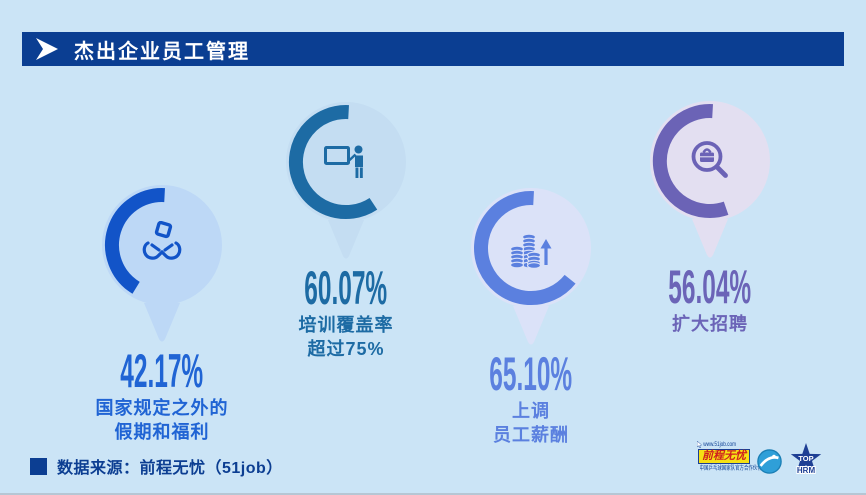 Image resolution: width=866 pixels, height=495 pixels. Describe the element at coordinates (710, 161) in the screenshot. I see `recruit-magnifier-icon` at that location.